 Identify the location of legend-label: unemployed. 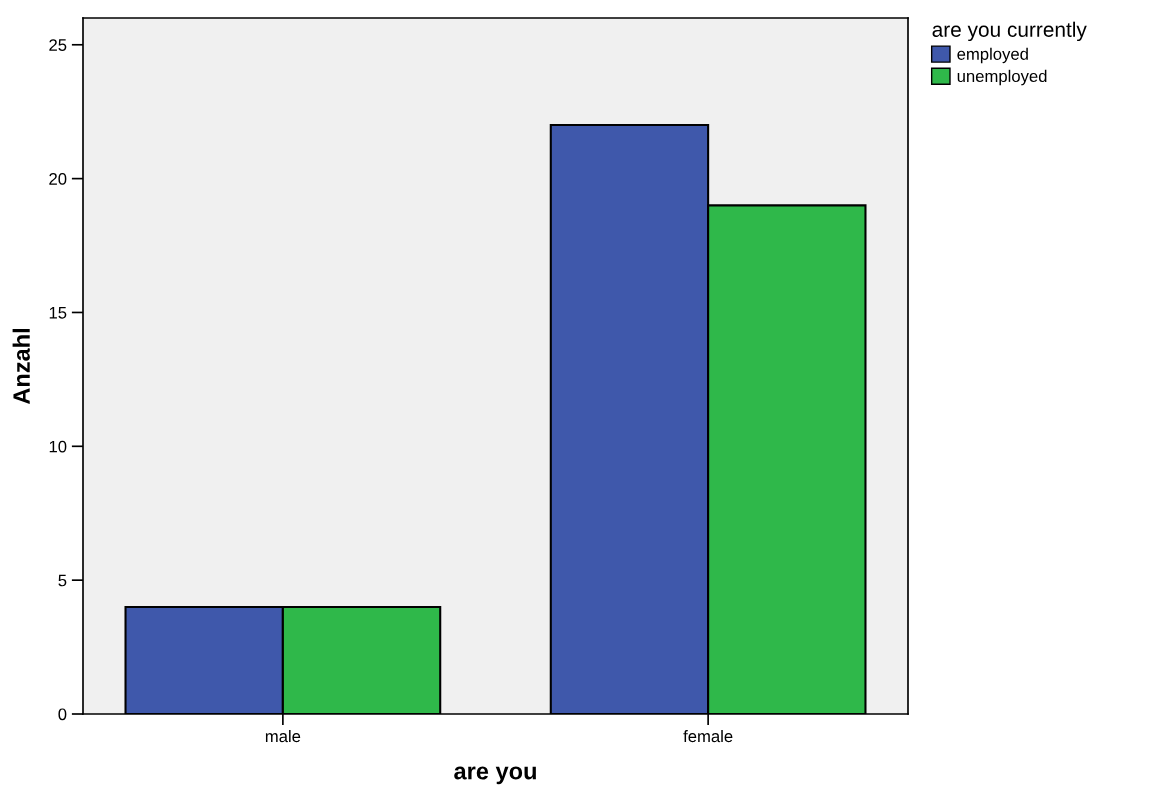
(1002, 77).